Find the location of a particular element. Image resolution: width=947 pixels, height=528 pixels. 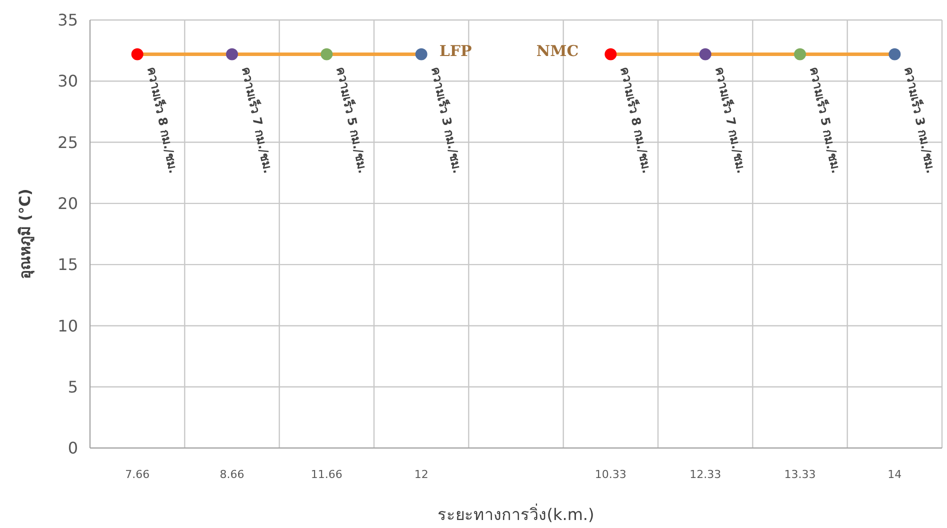

y-tick-label: 30 is located at coordinates (68, 81).